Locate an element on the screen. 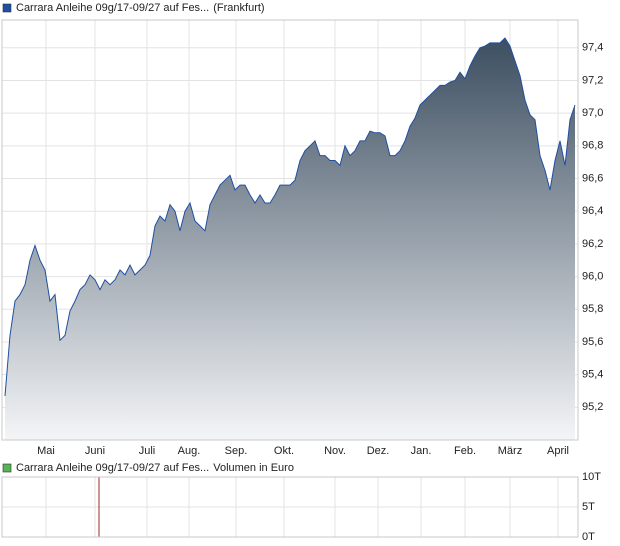 This screenshot has width=620, height=546. legend-note: Volumen in Euro is located at coordinates (253, 468).